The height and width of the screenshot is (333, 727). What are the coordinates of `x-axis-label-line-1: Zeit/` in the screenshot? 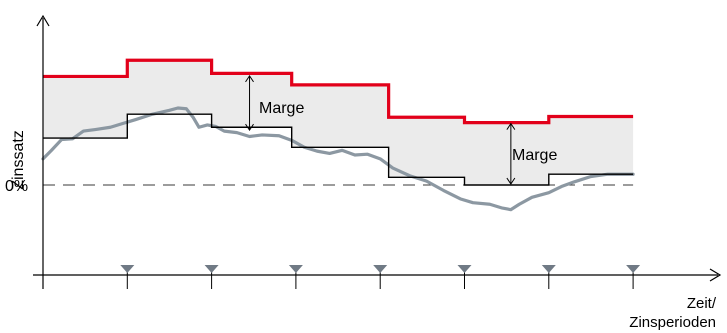 It's located at (702, 303).